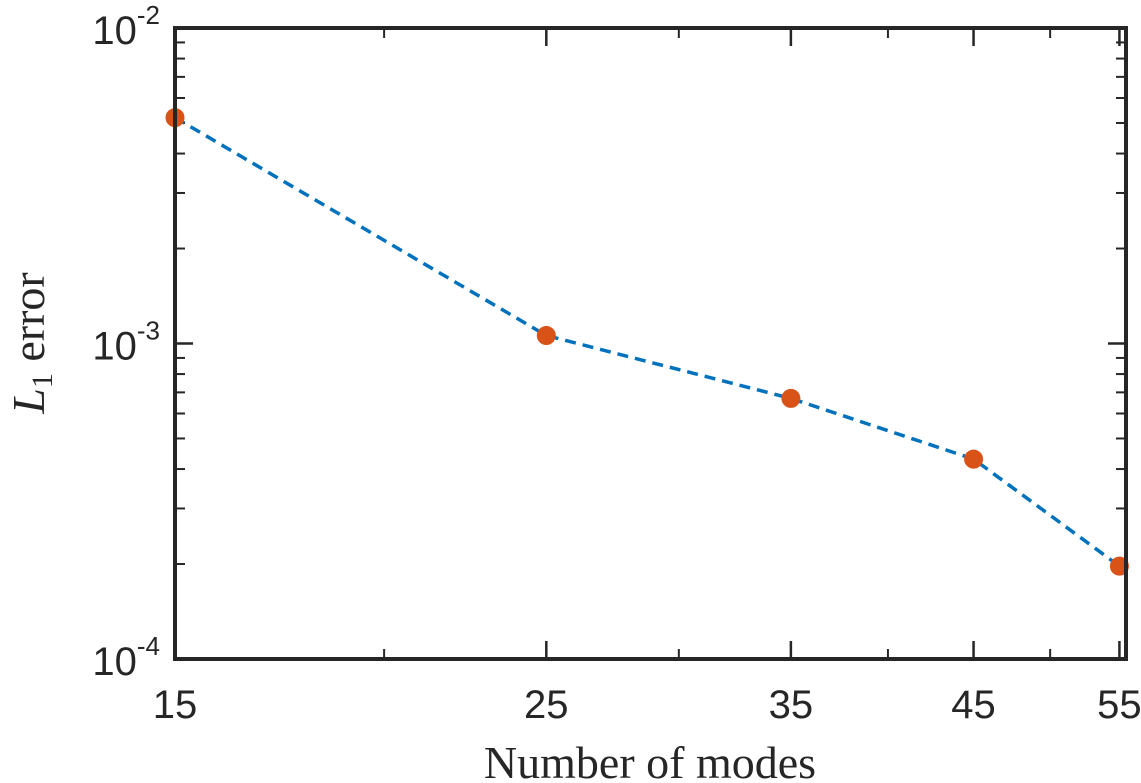 The height and width of the screenshot is (783, 1141). I want to click on y-axis-title: L1 error, so click(31, 343).